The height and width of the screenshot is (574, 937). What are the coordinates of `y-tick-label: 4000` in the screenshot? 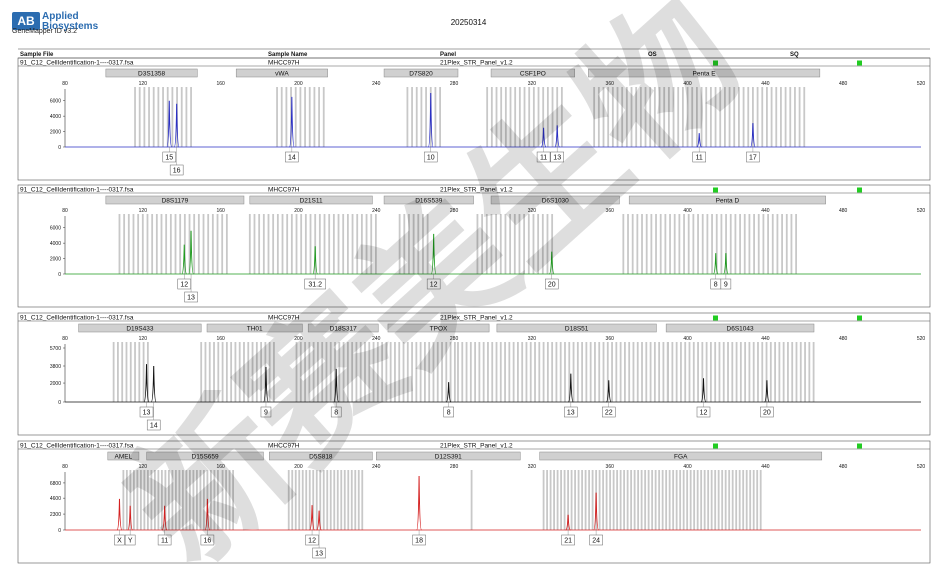 It's located at (55, 117).